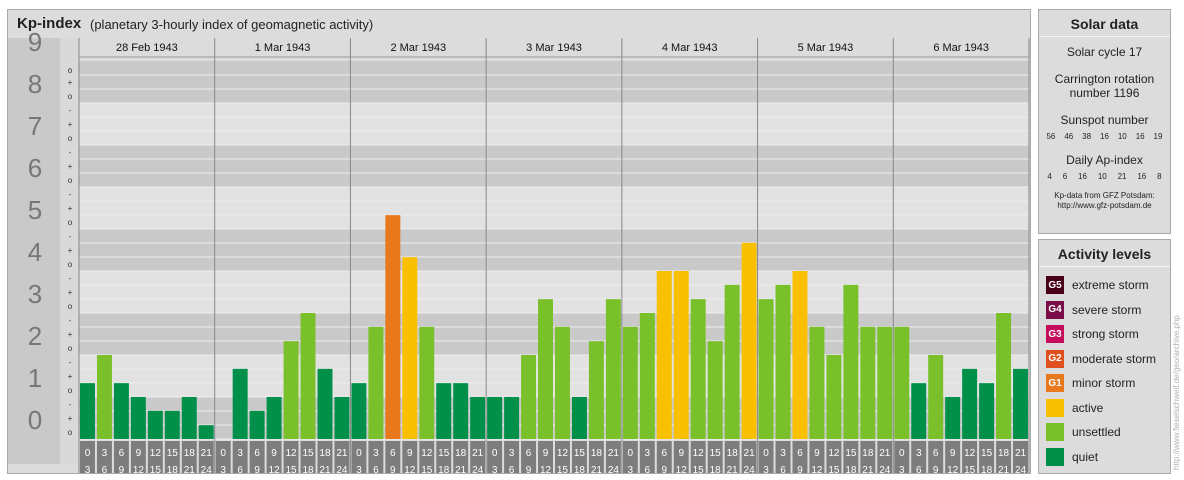  Describe the element at coordinates (1104, 195) in the screenshot. I see `gfz-credit-line1: Kp-data from GFZ Potsdam:` at that location.